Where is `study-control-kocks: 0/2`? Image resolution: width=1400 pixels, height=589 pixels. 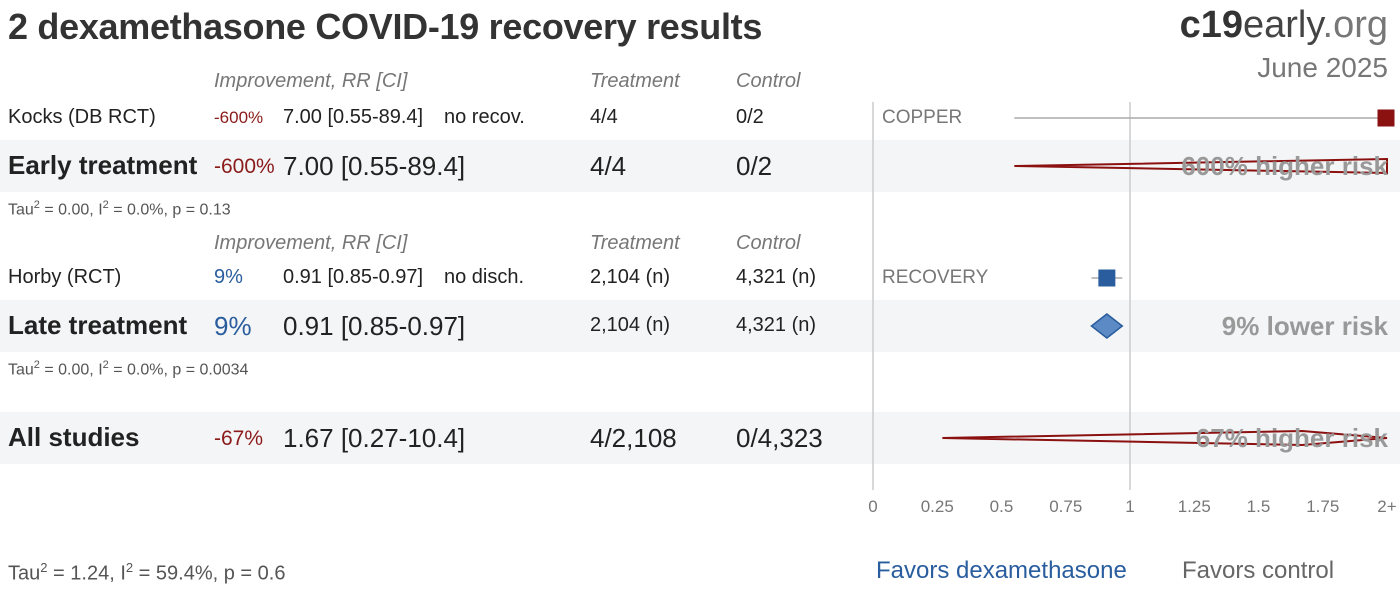 study-control-kocks: 0/2 is located at coordinates (750, 117).